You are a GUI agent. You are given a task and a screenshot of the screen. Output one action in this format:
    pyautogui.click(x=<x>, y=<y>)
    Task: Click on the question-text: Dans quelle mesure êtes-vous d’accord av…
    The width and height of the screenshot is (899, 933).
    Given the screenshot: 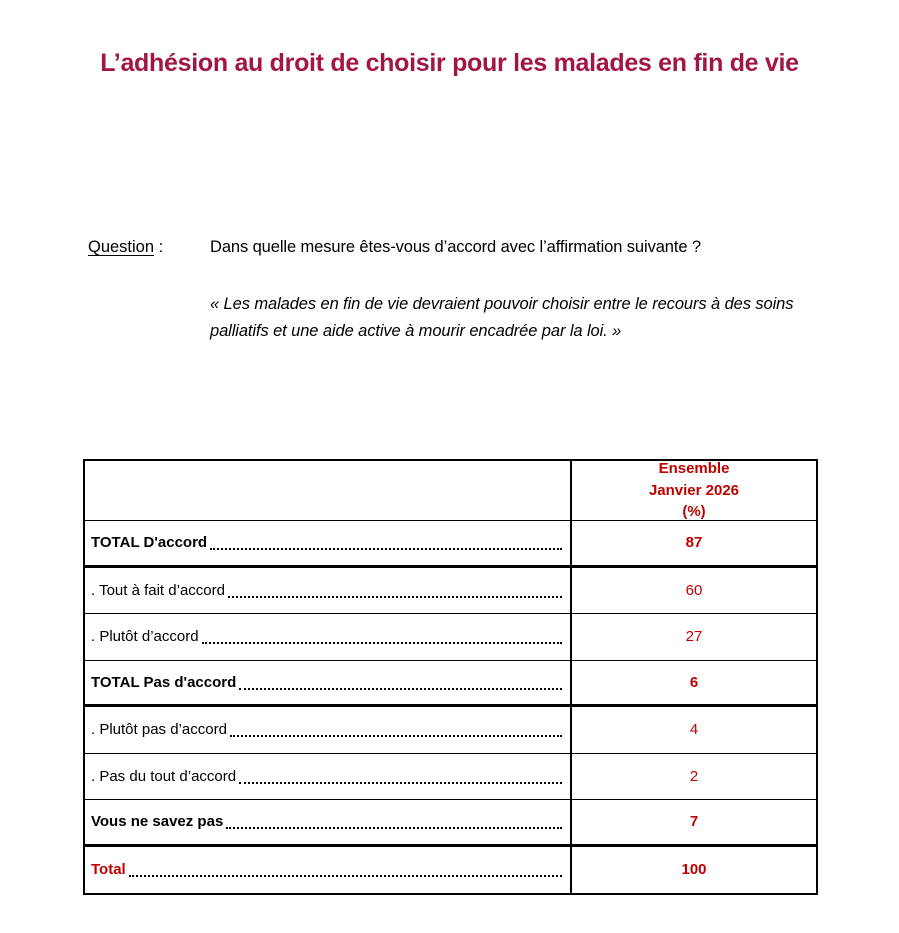 What is the action you would take?
    pyautogui.click(x=455, y=247)
    